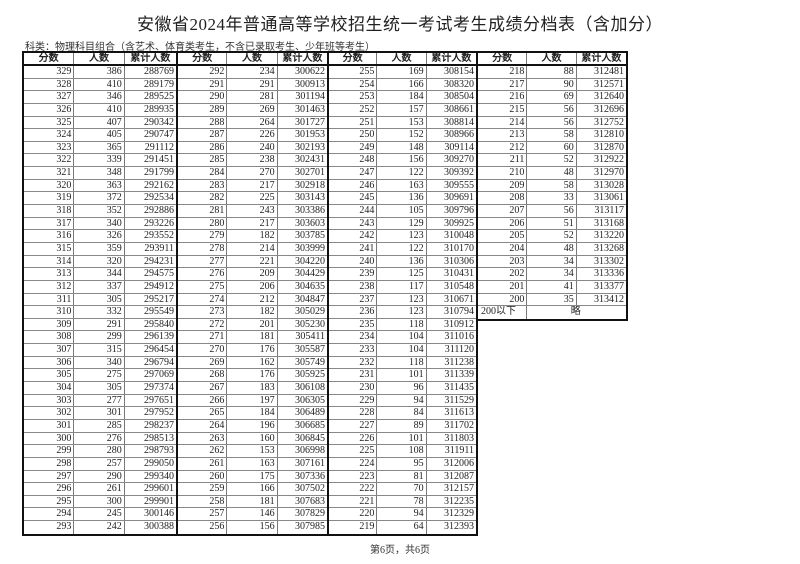 The image size is (800, 564). What do you see at coordinates (159, 438) in the screenshot?
I see `cumulative-cell: 298513` at bounding box center [159, 438].